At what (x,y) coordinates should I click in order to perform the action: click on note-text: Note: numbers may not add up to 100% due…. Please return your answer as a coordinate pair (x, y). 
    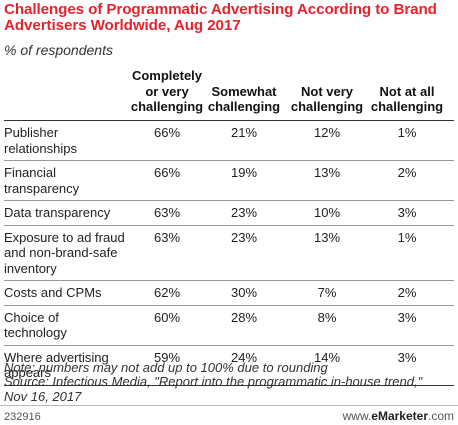
    Looking at the image, I should click on (166, 367).